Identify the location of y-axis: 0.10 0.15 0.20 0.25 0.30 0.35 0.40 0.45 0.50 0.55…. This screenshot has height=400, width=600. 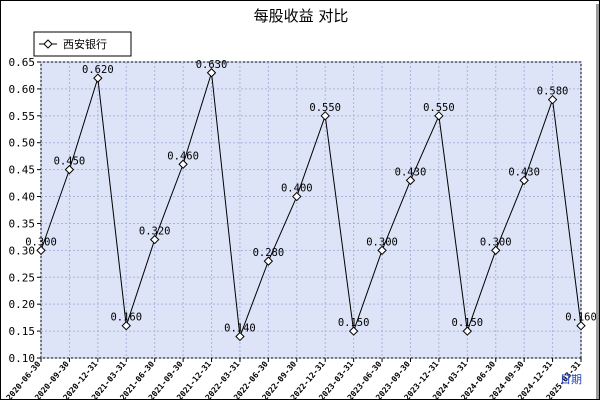
(25, 210).